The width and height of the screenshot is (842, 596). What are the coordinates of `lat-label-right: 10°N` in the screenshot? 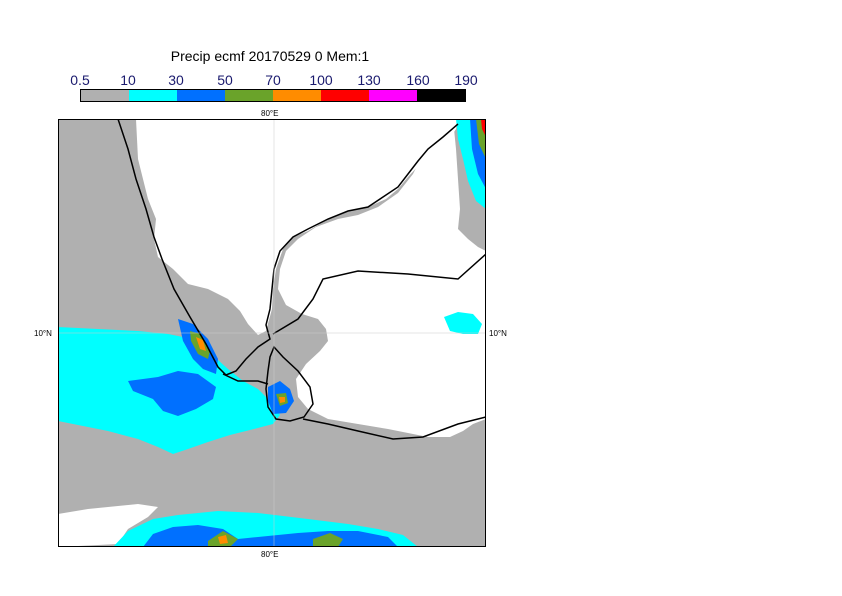 It's located at (498, 333).